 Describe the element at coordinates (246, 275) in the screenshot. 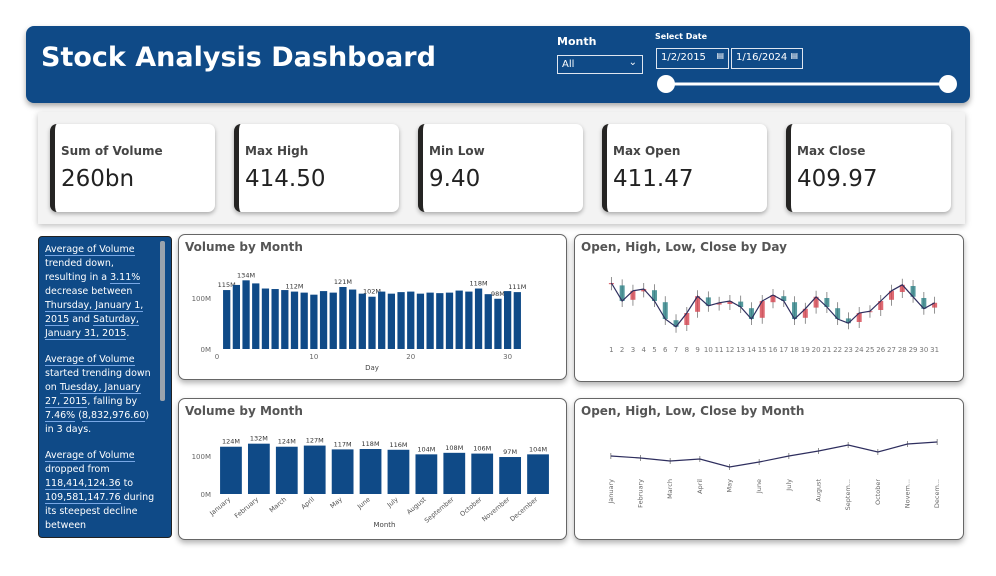

I see `data-label: 134M` at that location.